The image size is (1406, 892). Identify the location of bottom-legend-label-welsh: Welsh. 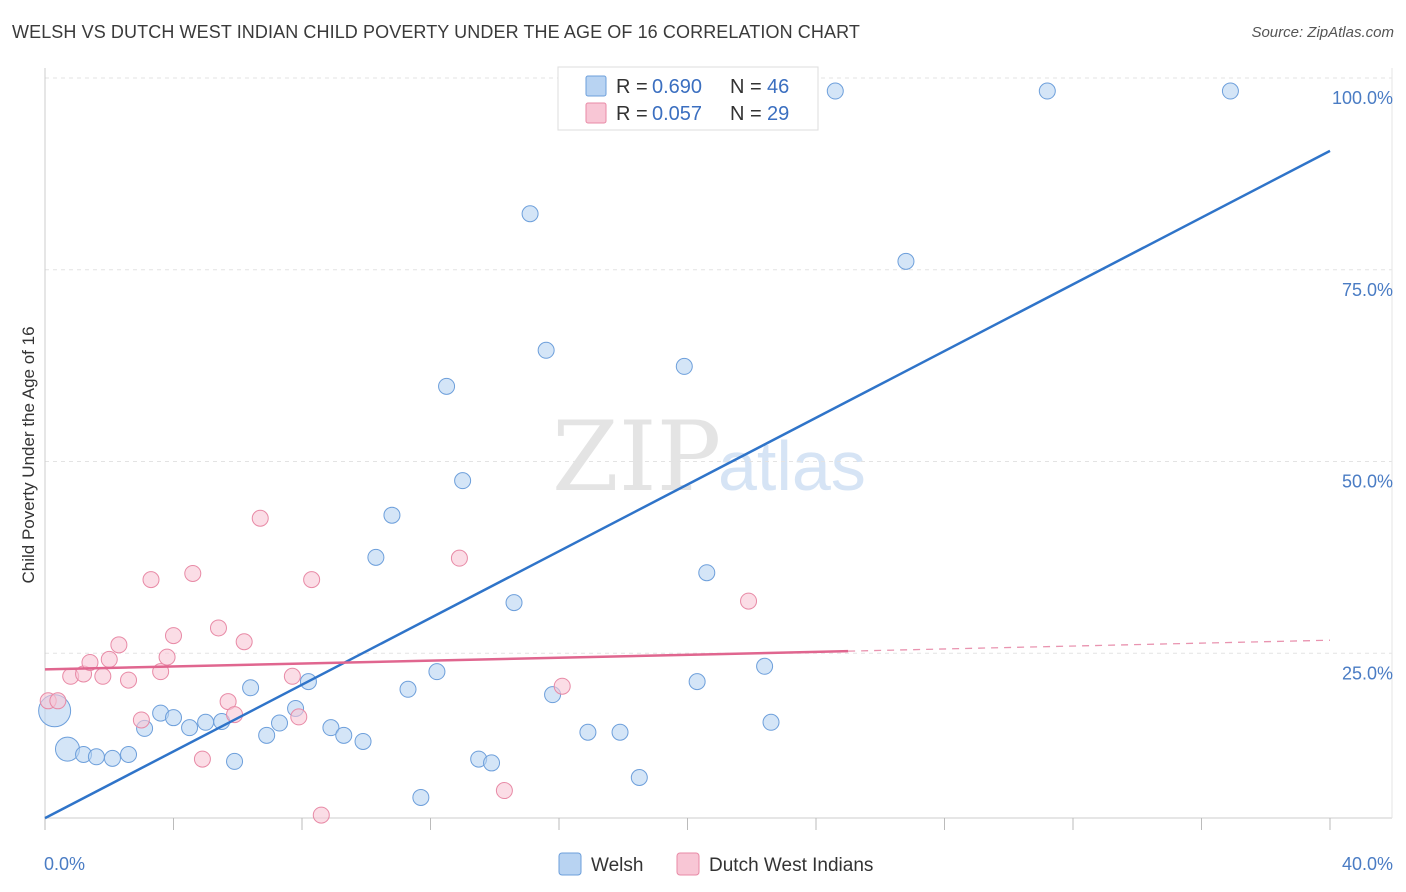
(617, 865).